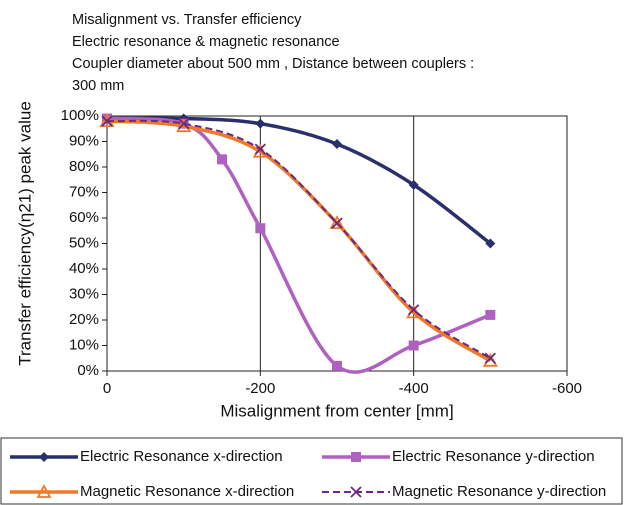 The image size is (625, 505). What do you see at coordinates (84, 319) in the screenshot?
I see `y-tick-label: 20%` at bounding box center [84, 319].